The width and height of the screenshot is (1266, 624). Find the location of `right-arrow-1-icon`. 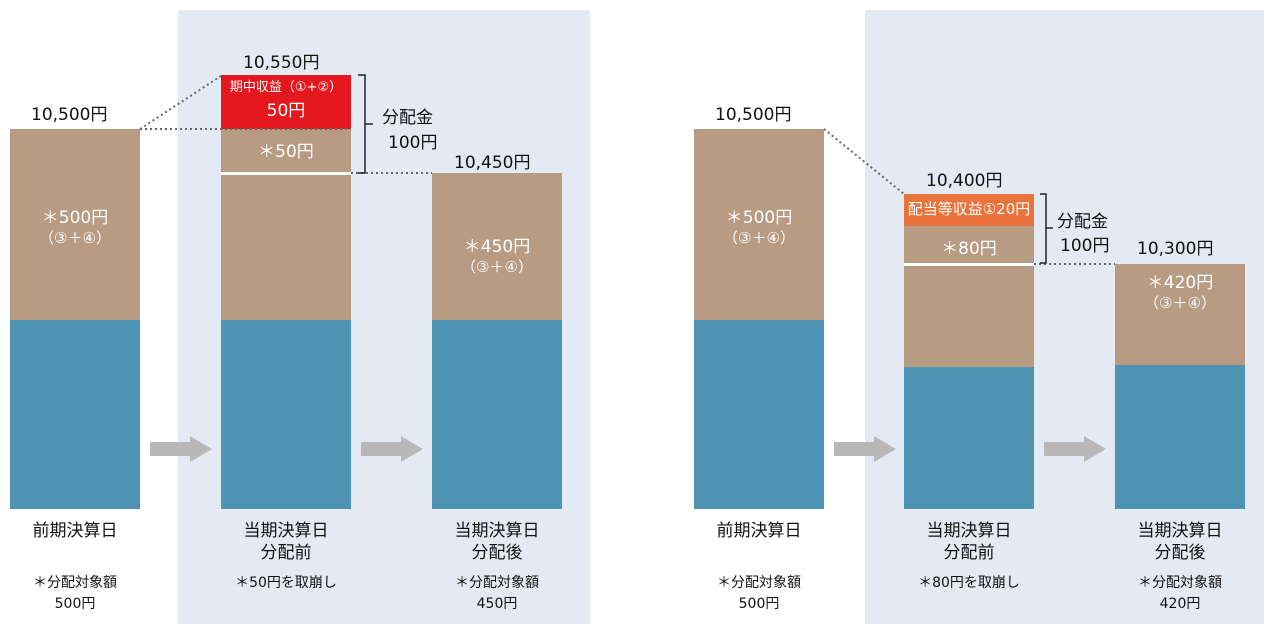

right-arrow-1-icon is located at coordinates (865, 449).